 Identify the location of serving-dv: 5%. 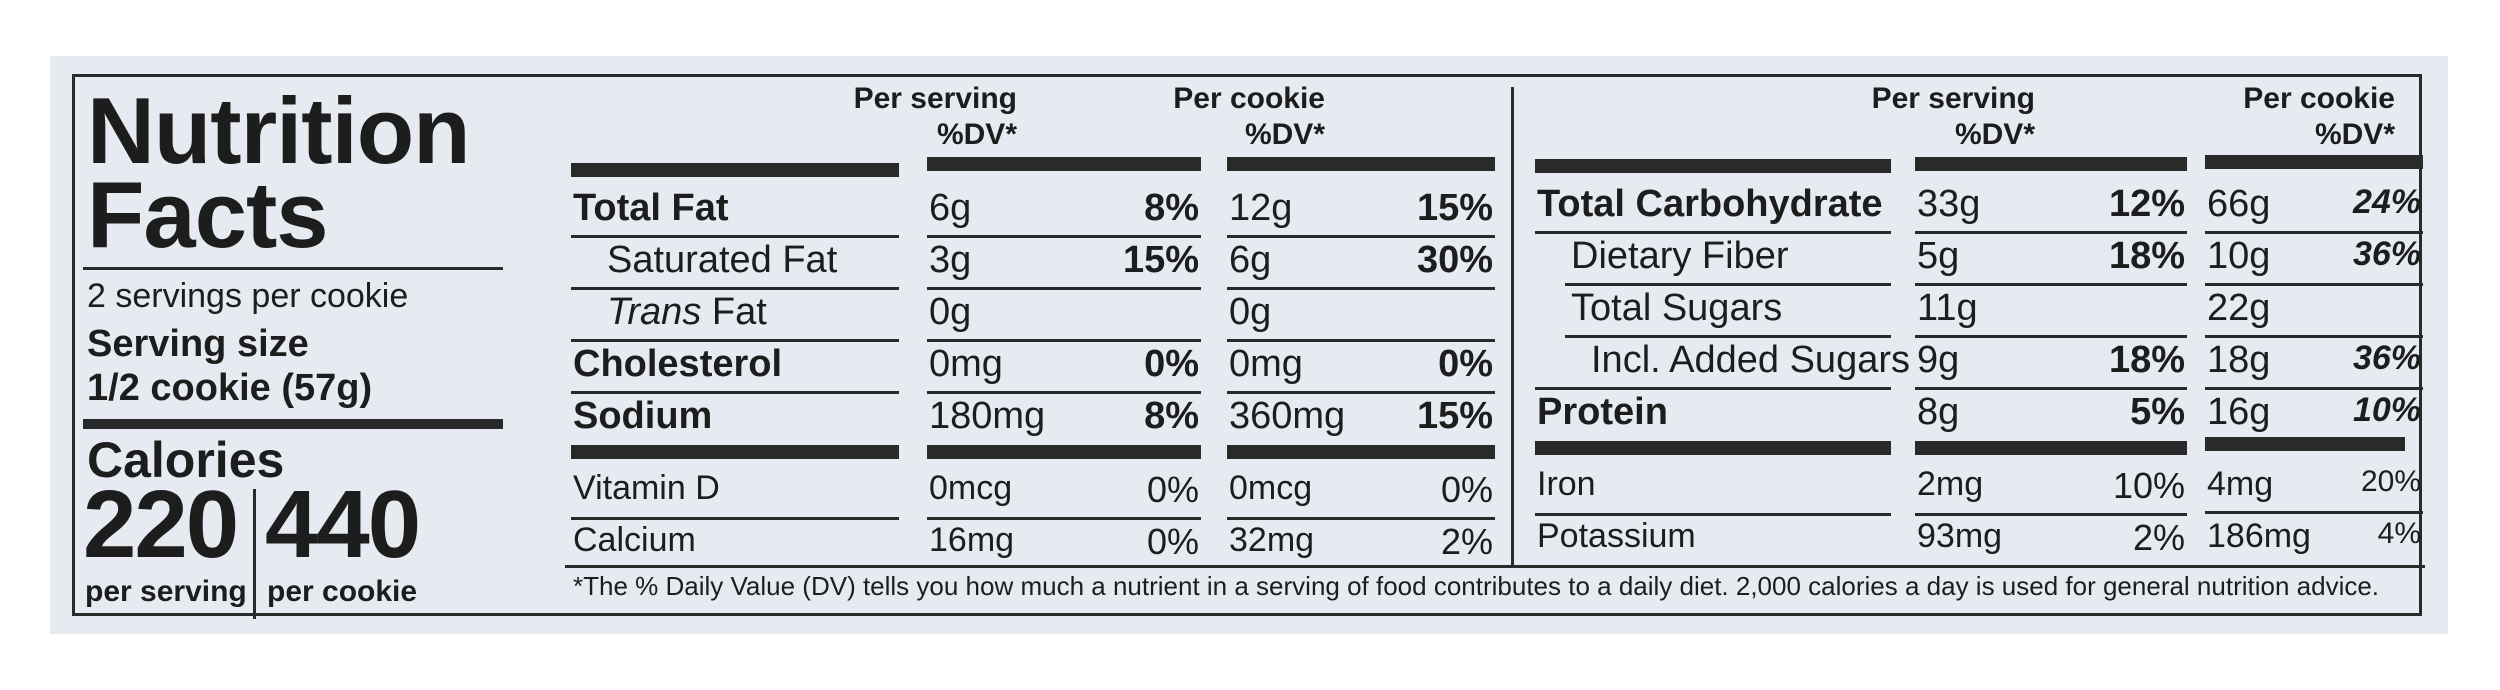
(2157, 412).